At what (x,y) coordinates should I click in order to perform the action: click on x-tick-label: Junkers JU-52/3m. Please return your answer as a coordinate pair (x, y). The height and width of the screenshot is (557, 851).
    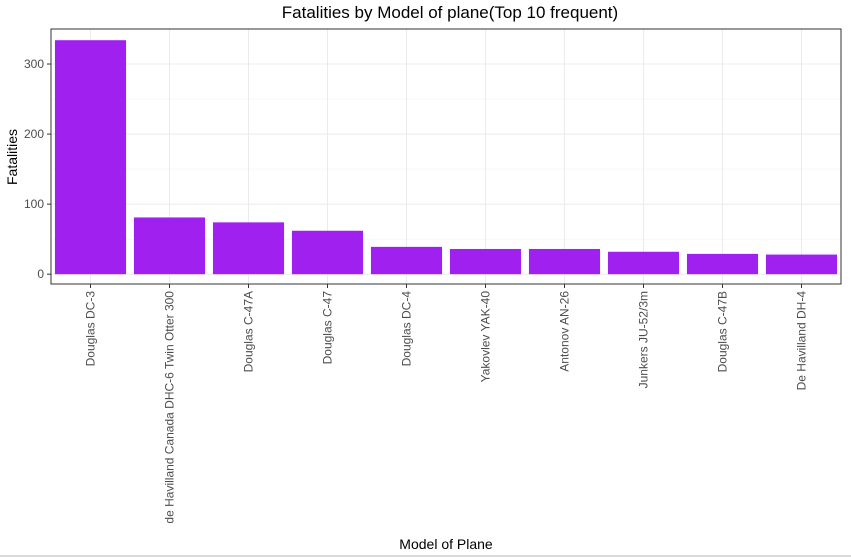
    Looking at the image, I should click on (644, 339).